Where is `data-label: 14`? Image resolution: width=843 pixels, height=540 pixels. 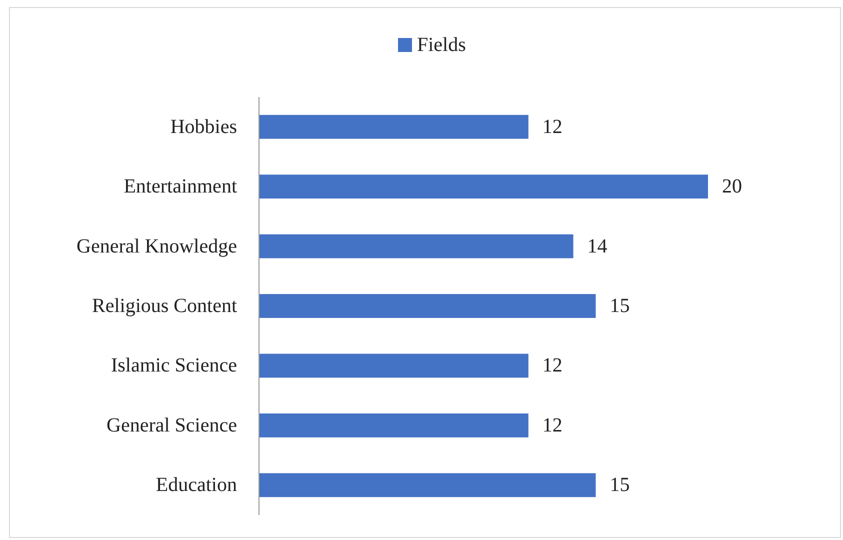 data-label: 14 is located at coordinates (597, 246).